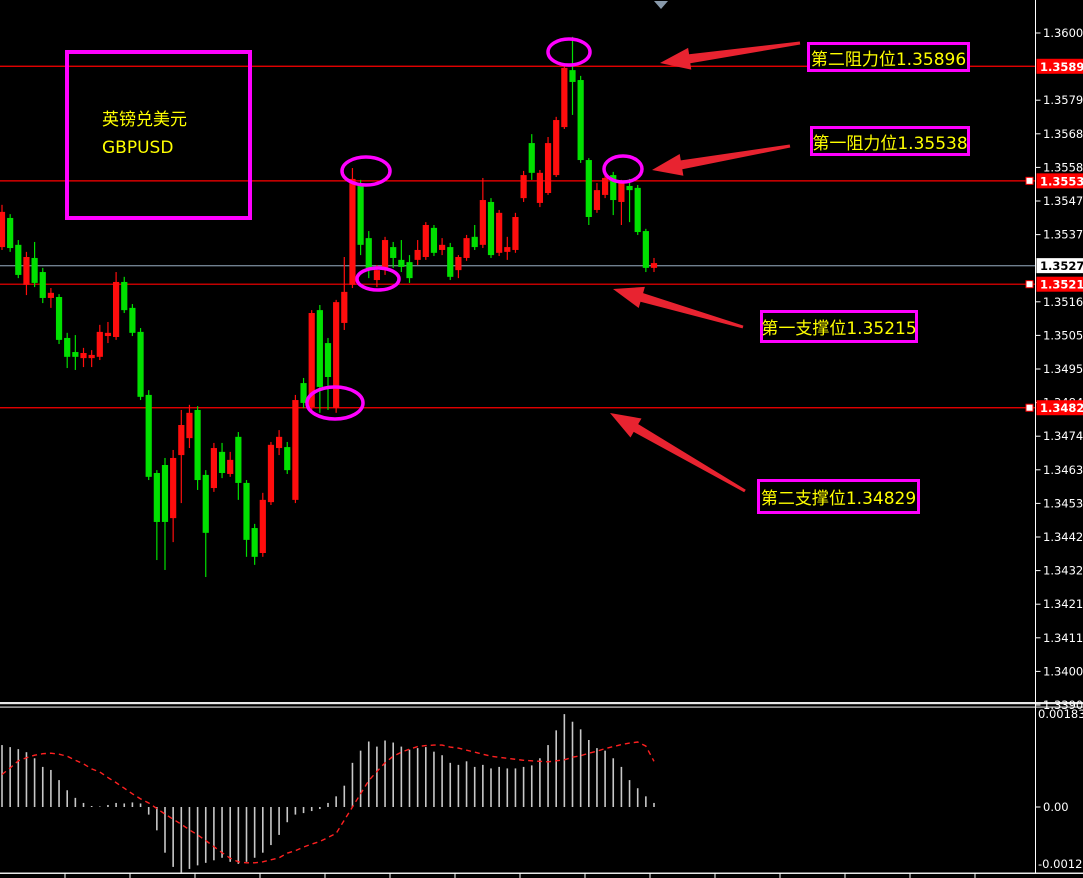 This screenshot has width=1083, height=878. What do you see at coordinates (1059, 266) in the screenshot?
I see `price-tag-current` at bounding box center [1059, 266].